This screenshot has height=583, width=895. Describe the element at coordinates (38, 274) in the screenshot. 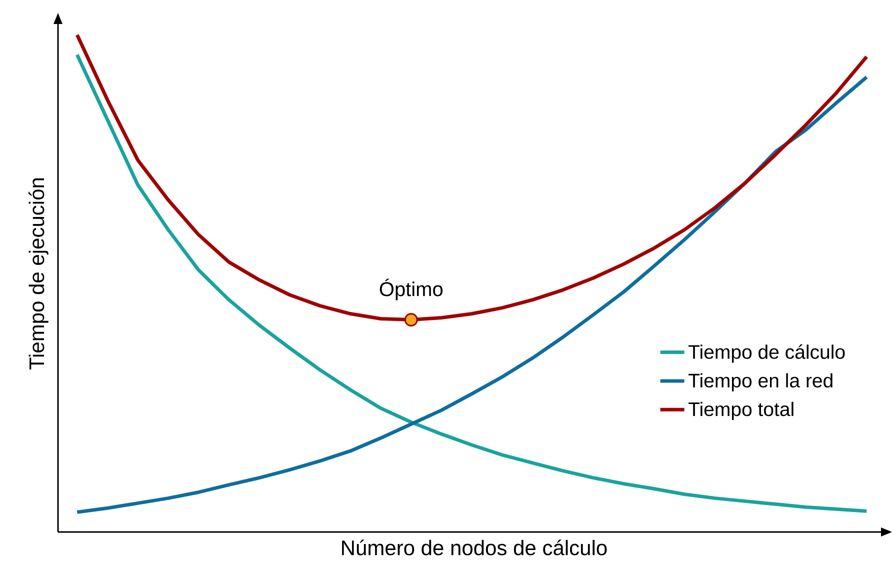

I see `y-axis-title: Tiempo de ejecución` at that location.